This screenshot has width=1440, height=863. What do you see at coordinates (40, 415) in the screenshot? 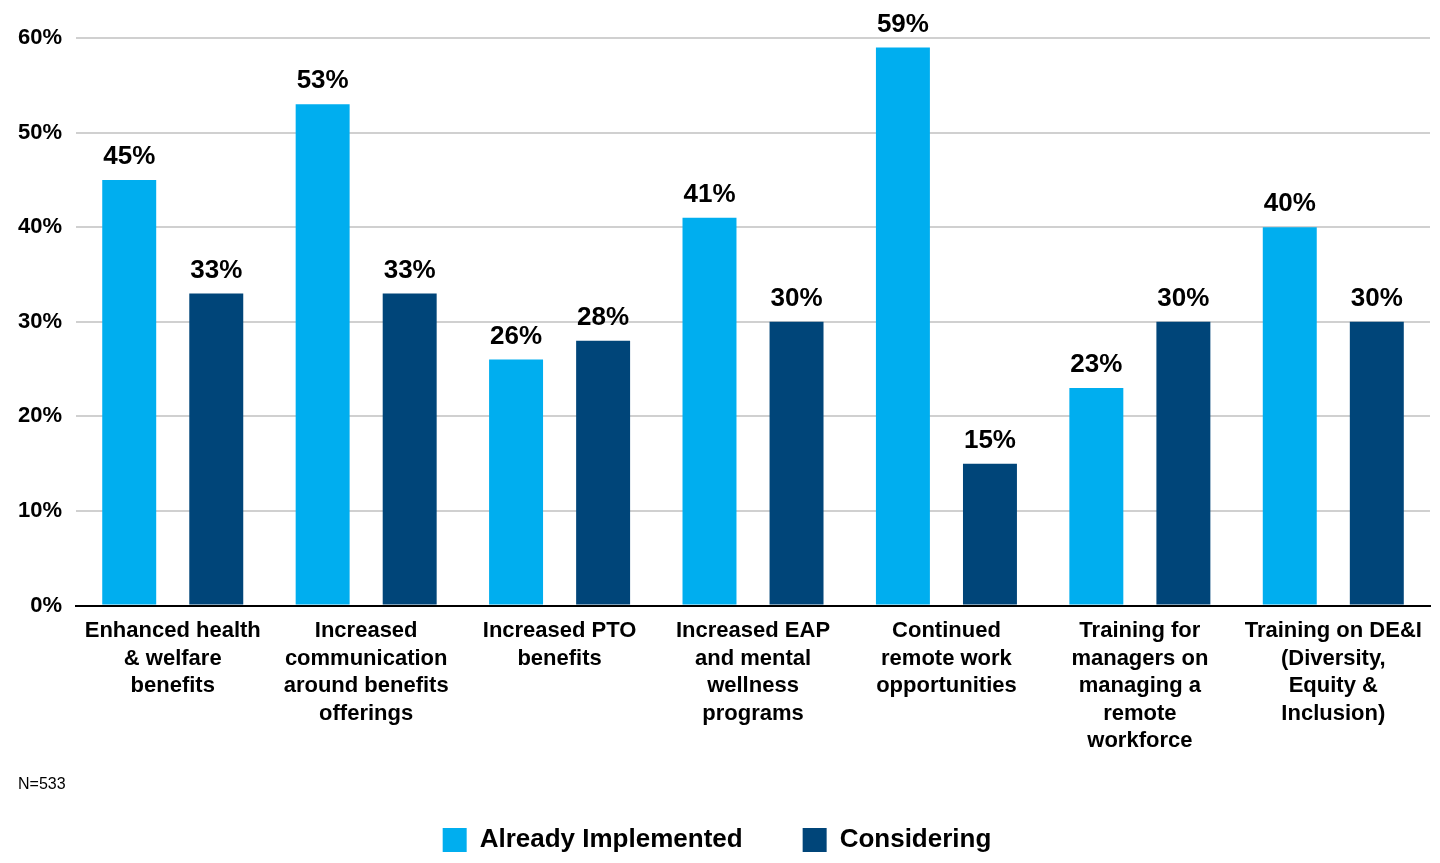
I see `y-tick-label: 20%` at bounding box center [40, 415].